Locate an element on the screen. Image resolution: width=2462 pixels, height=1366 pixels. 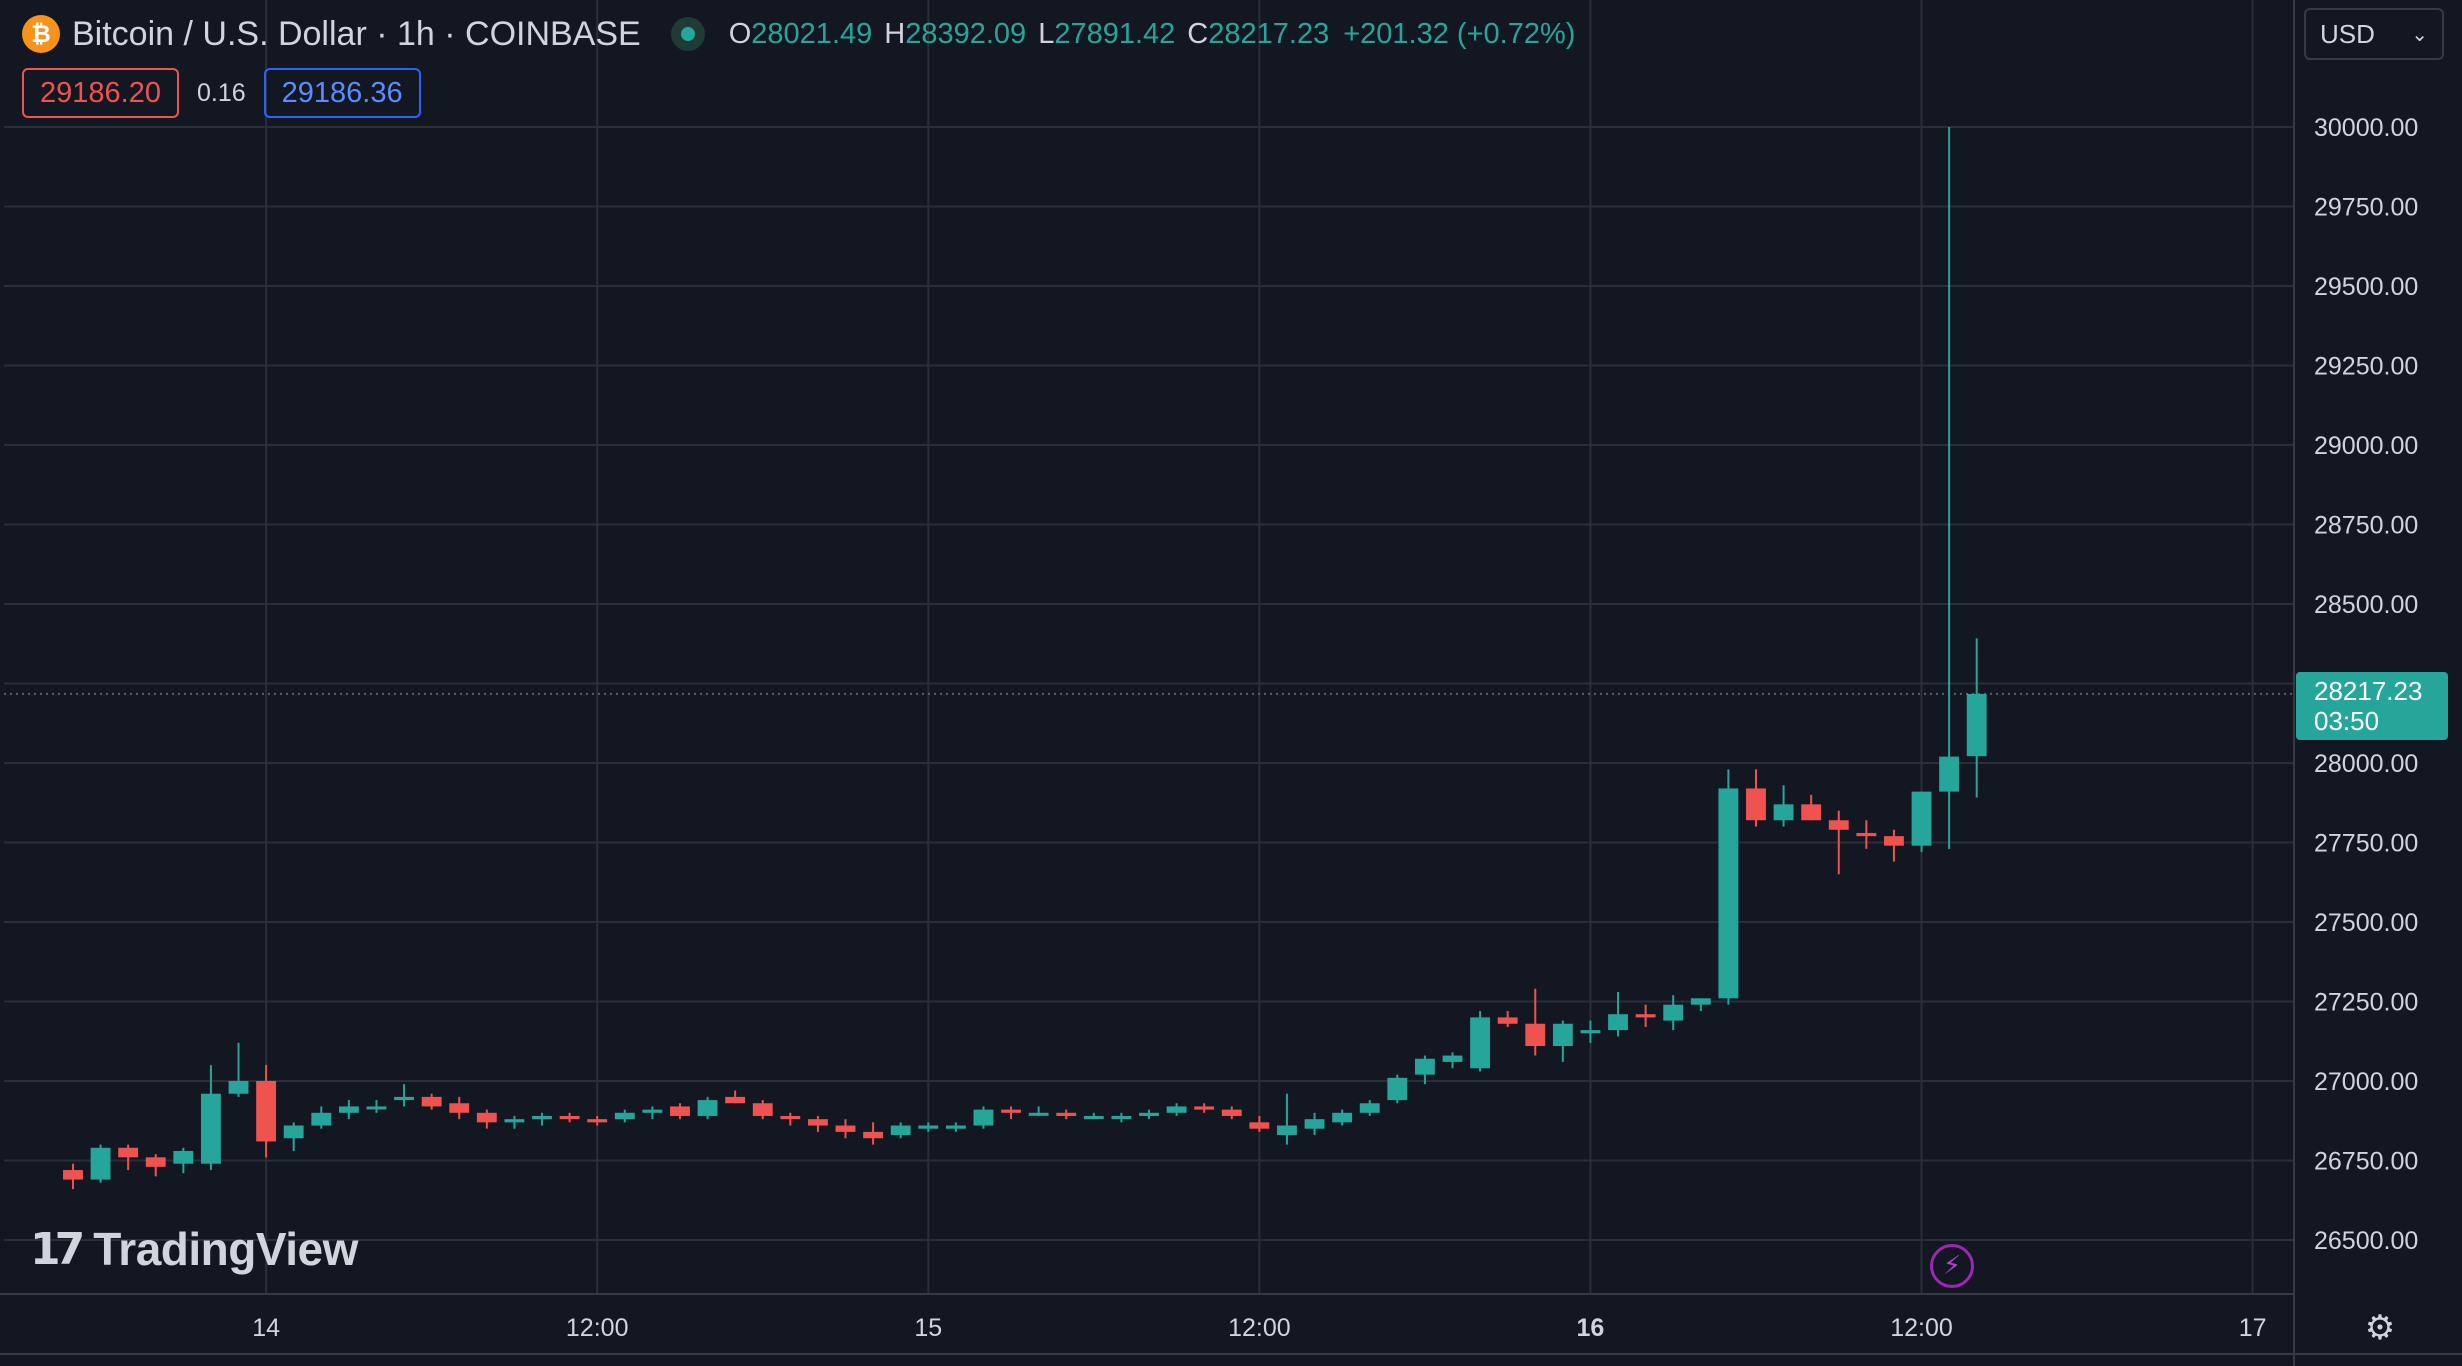
change-value: +201.32 (+0.72%) is located at coordinates (1459, 33).